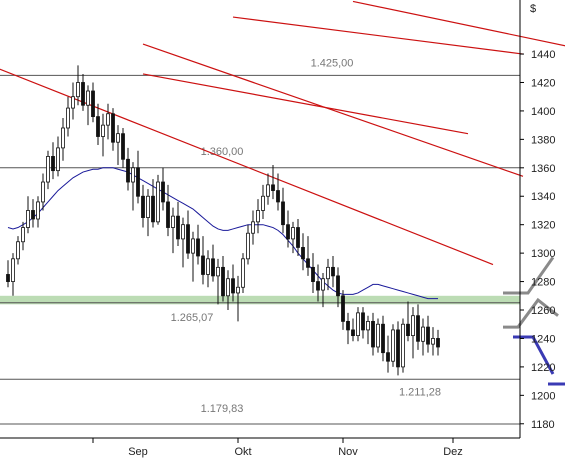 The height and width of the screenshot is (465, 565). Describe the element at coordinates (260, 300) in the screenshot. I see `support-zone` at that location.